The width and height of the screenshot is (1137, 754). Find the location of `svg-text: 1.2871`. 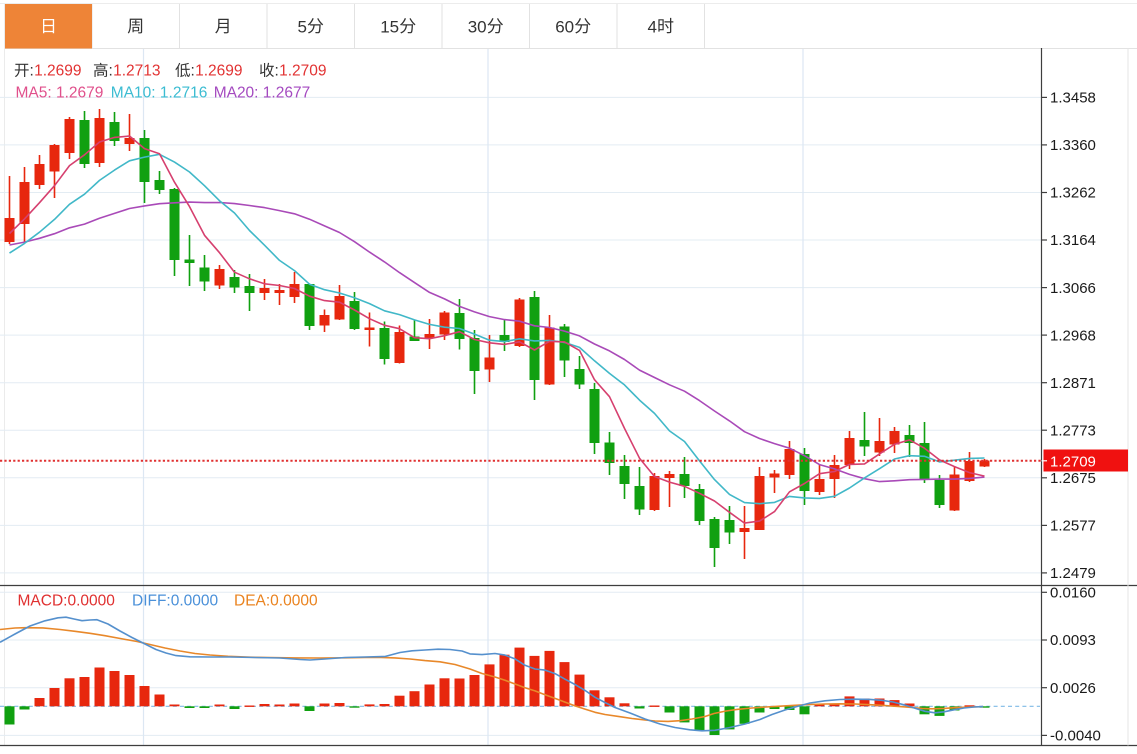

svg-text: 1.2871 is located at coordinates (1073, 383).